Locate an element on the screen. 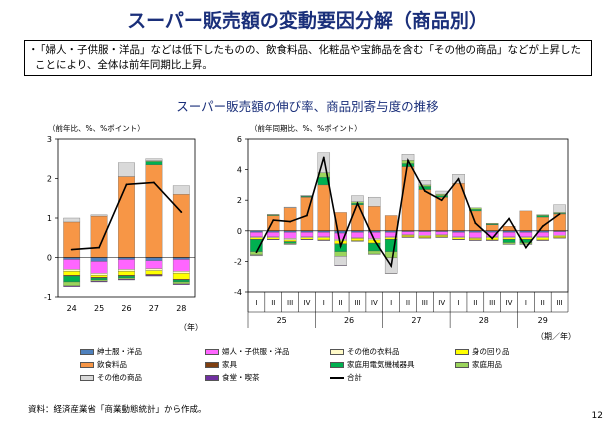  legend-label: 紳士服・洋品 is located at coordinates (119, 351).